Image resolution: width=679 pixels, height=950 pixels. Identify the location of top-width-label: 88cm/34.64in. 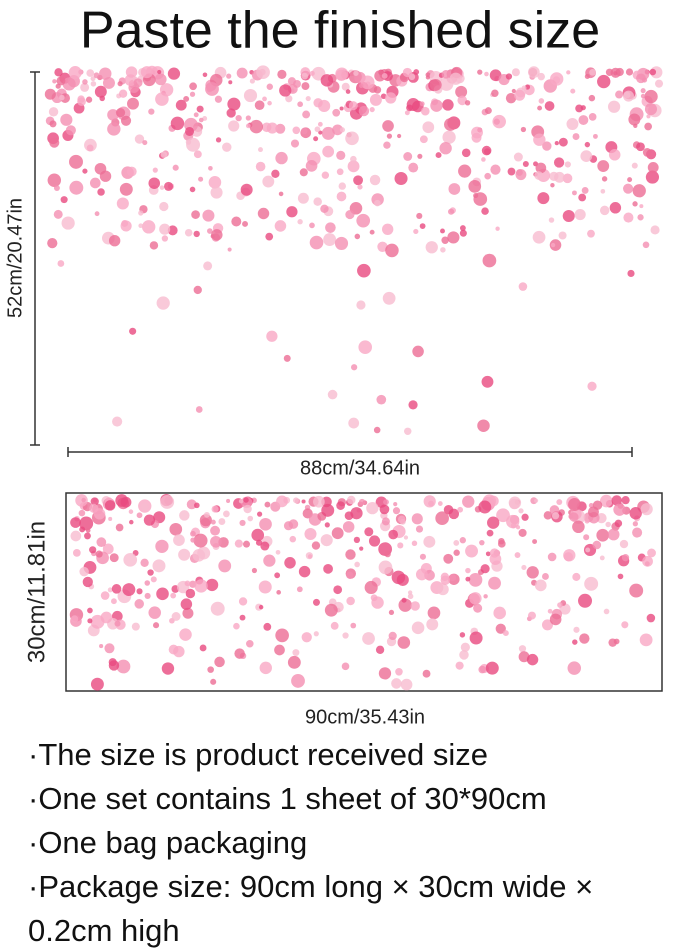
(360, 468).